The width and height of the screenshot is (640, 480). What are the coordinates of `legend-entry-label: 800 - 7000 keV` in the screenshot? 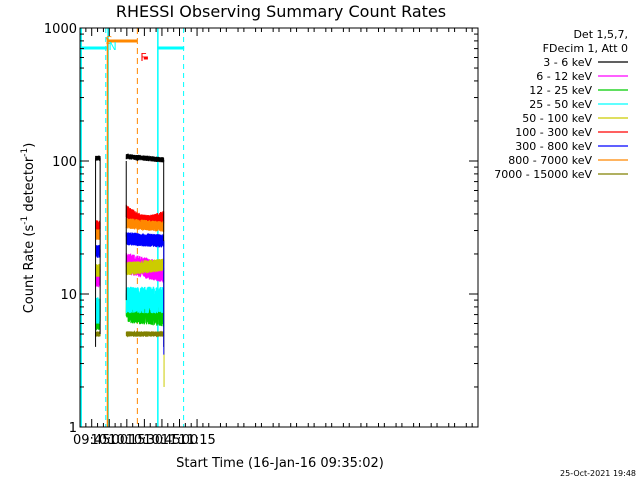 It's located at (550, 160).